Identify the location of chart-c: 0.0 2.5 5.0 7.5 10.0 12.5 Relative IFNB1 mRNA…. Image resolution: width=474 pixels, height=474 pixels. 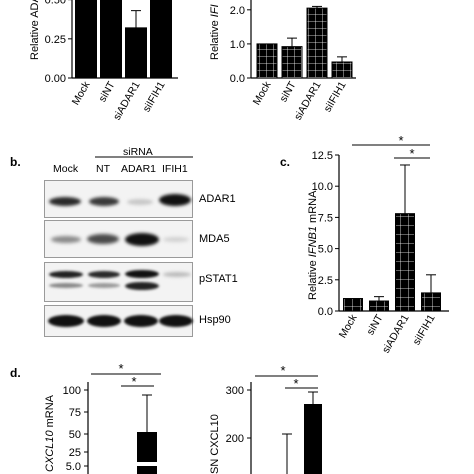
(378, 244).